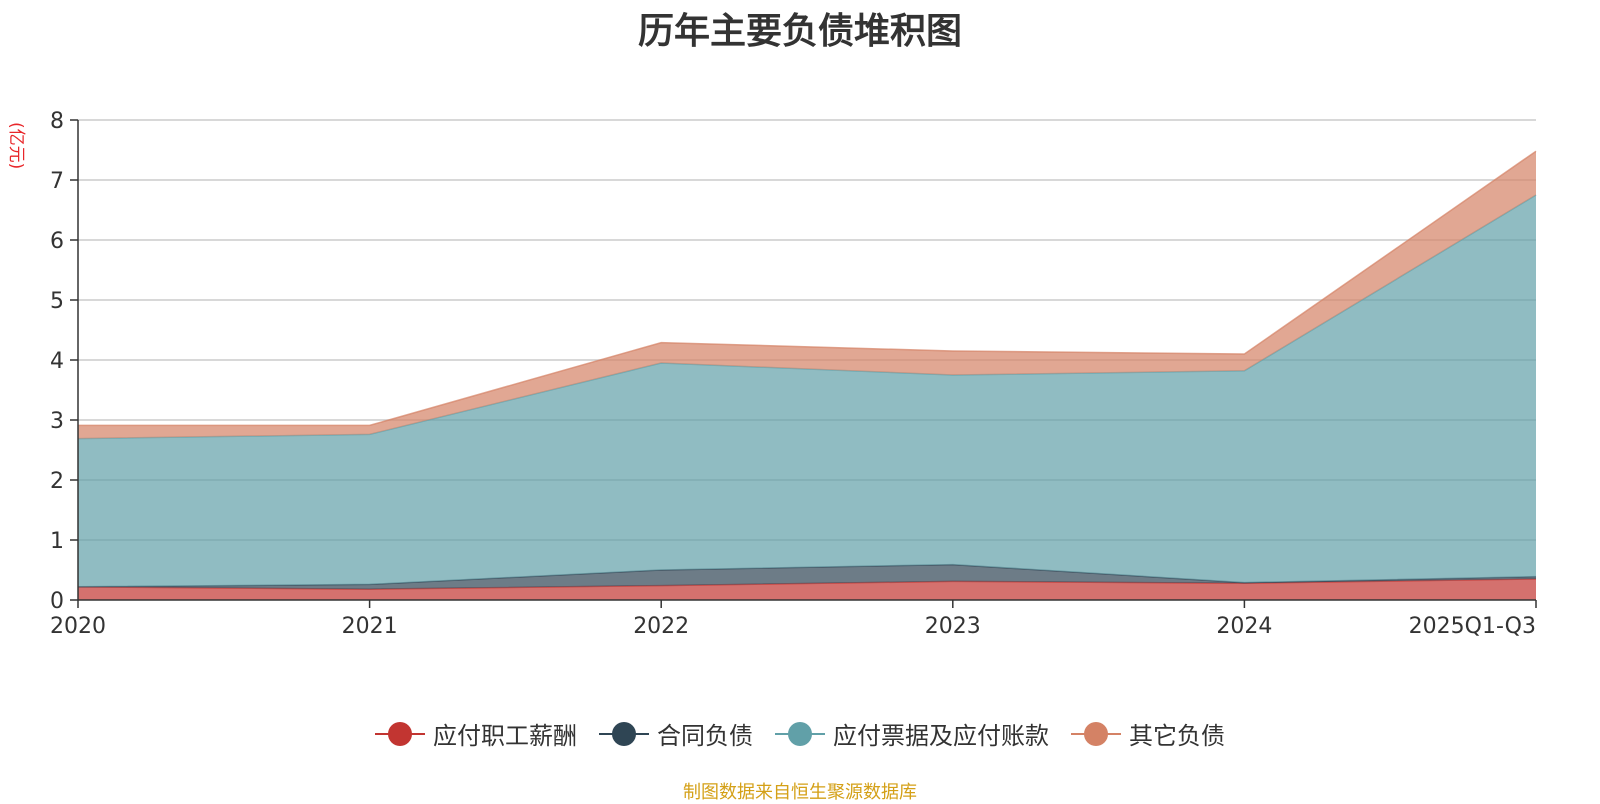 The height and width of the screenshot is (804, 1600). I want to click on y-tick-label: 8, so click(57, 121).